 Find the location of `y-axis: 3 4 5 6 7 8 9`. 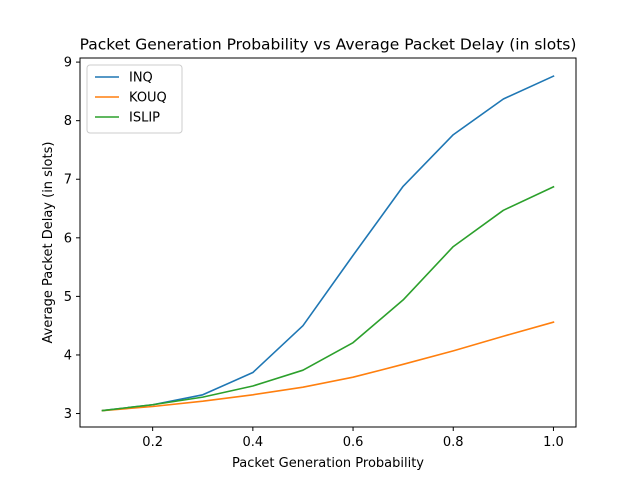

y-axis: 3 4 5 6 7 8 9 is located at coordinates (72, 239).